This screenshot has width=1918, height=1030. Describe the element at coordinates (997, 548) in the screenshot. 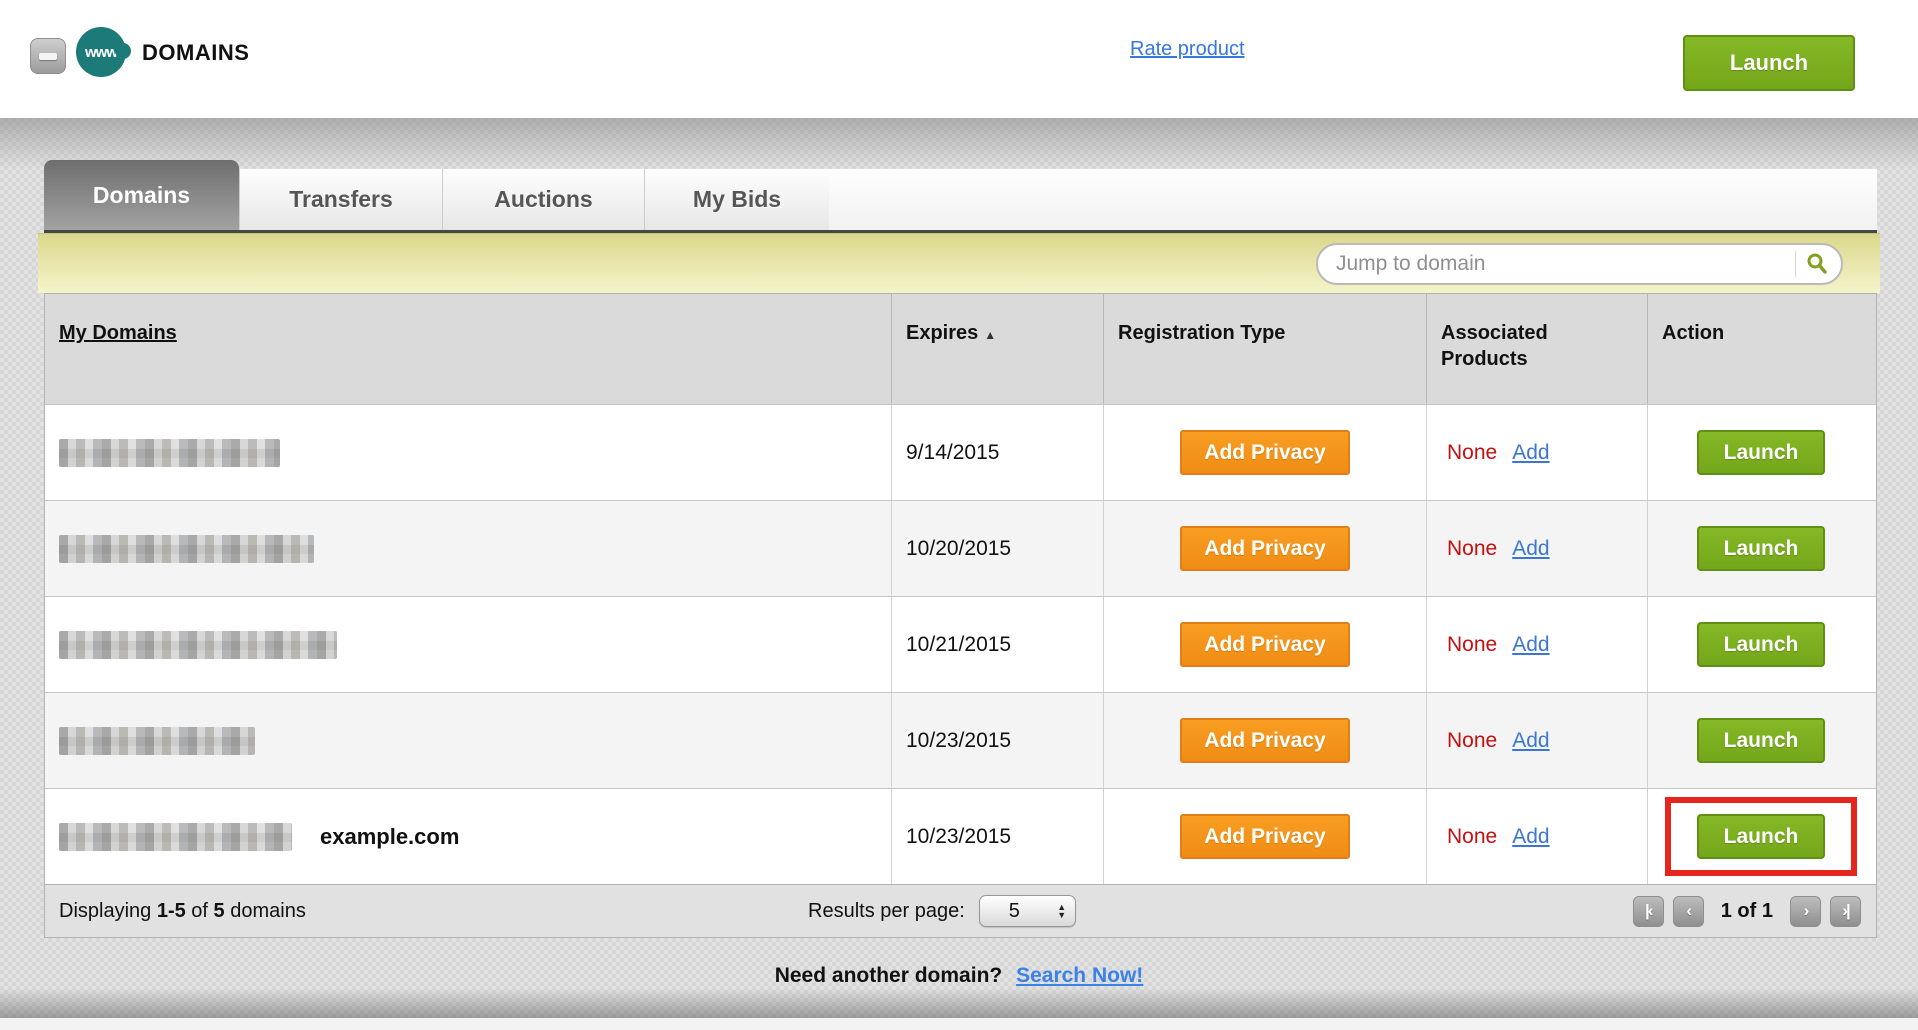

I see `expires-date: 10/20/2015` at that location.